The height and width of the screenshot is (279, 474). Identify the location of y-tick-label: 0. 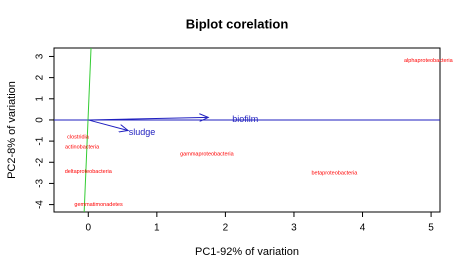
(40, 120).